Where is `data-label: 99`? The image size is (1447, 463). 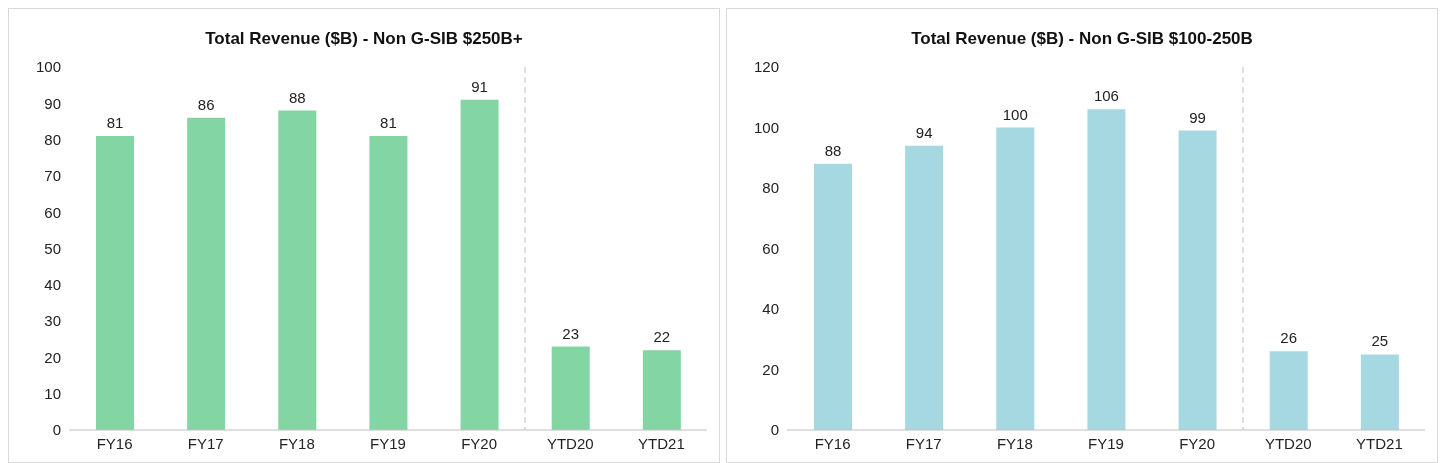 data-label: 99 is located at coordinates (1197, 117).